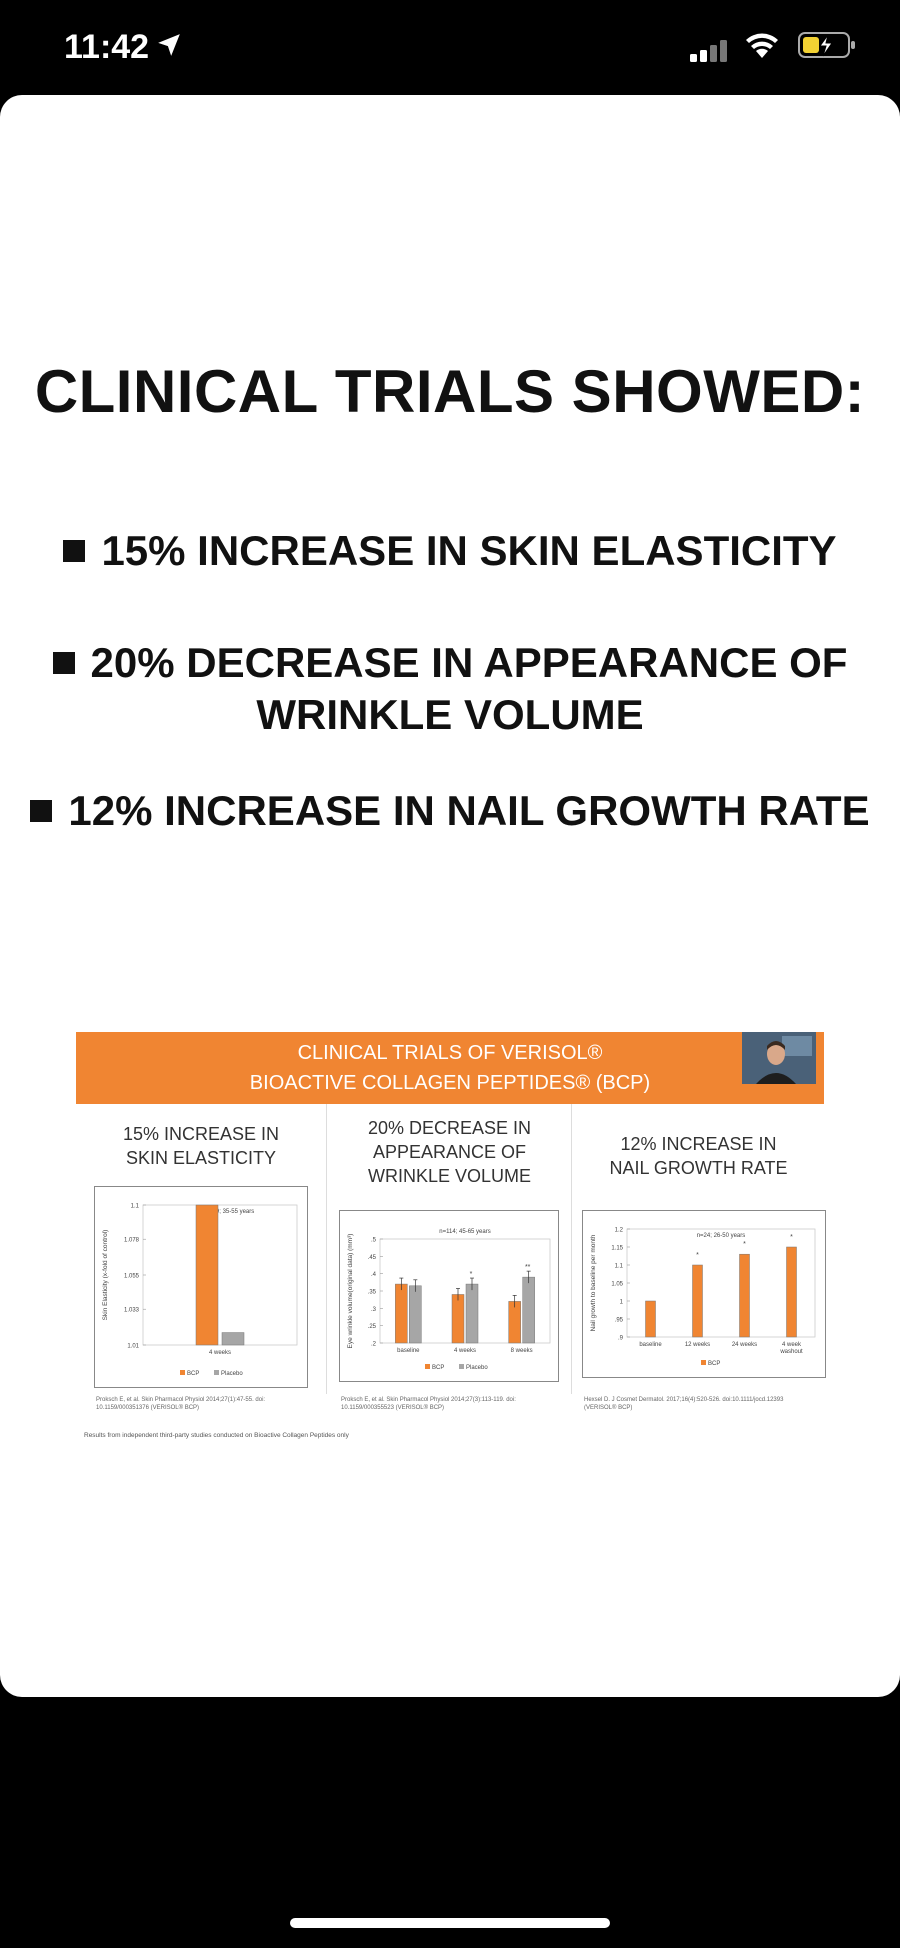 The image size is (900, 1948). Describe the element at coordinates (169, 45) in the screenshot. I see `location-arrow-icon` at that location.